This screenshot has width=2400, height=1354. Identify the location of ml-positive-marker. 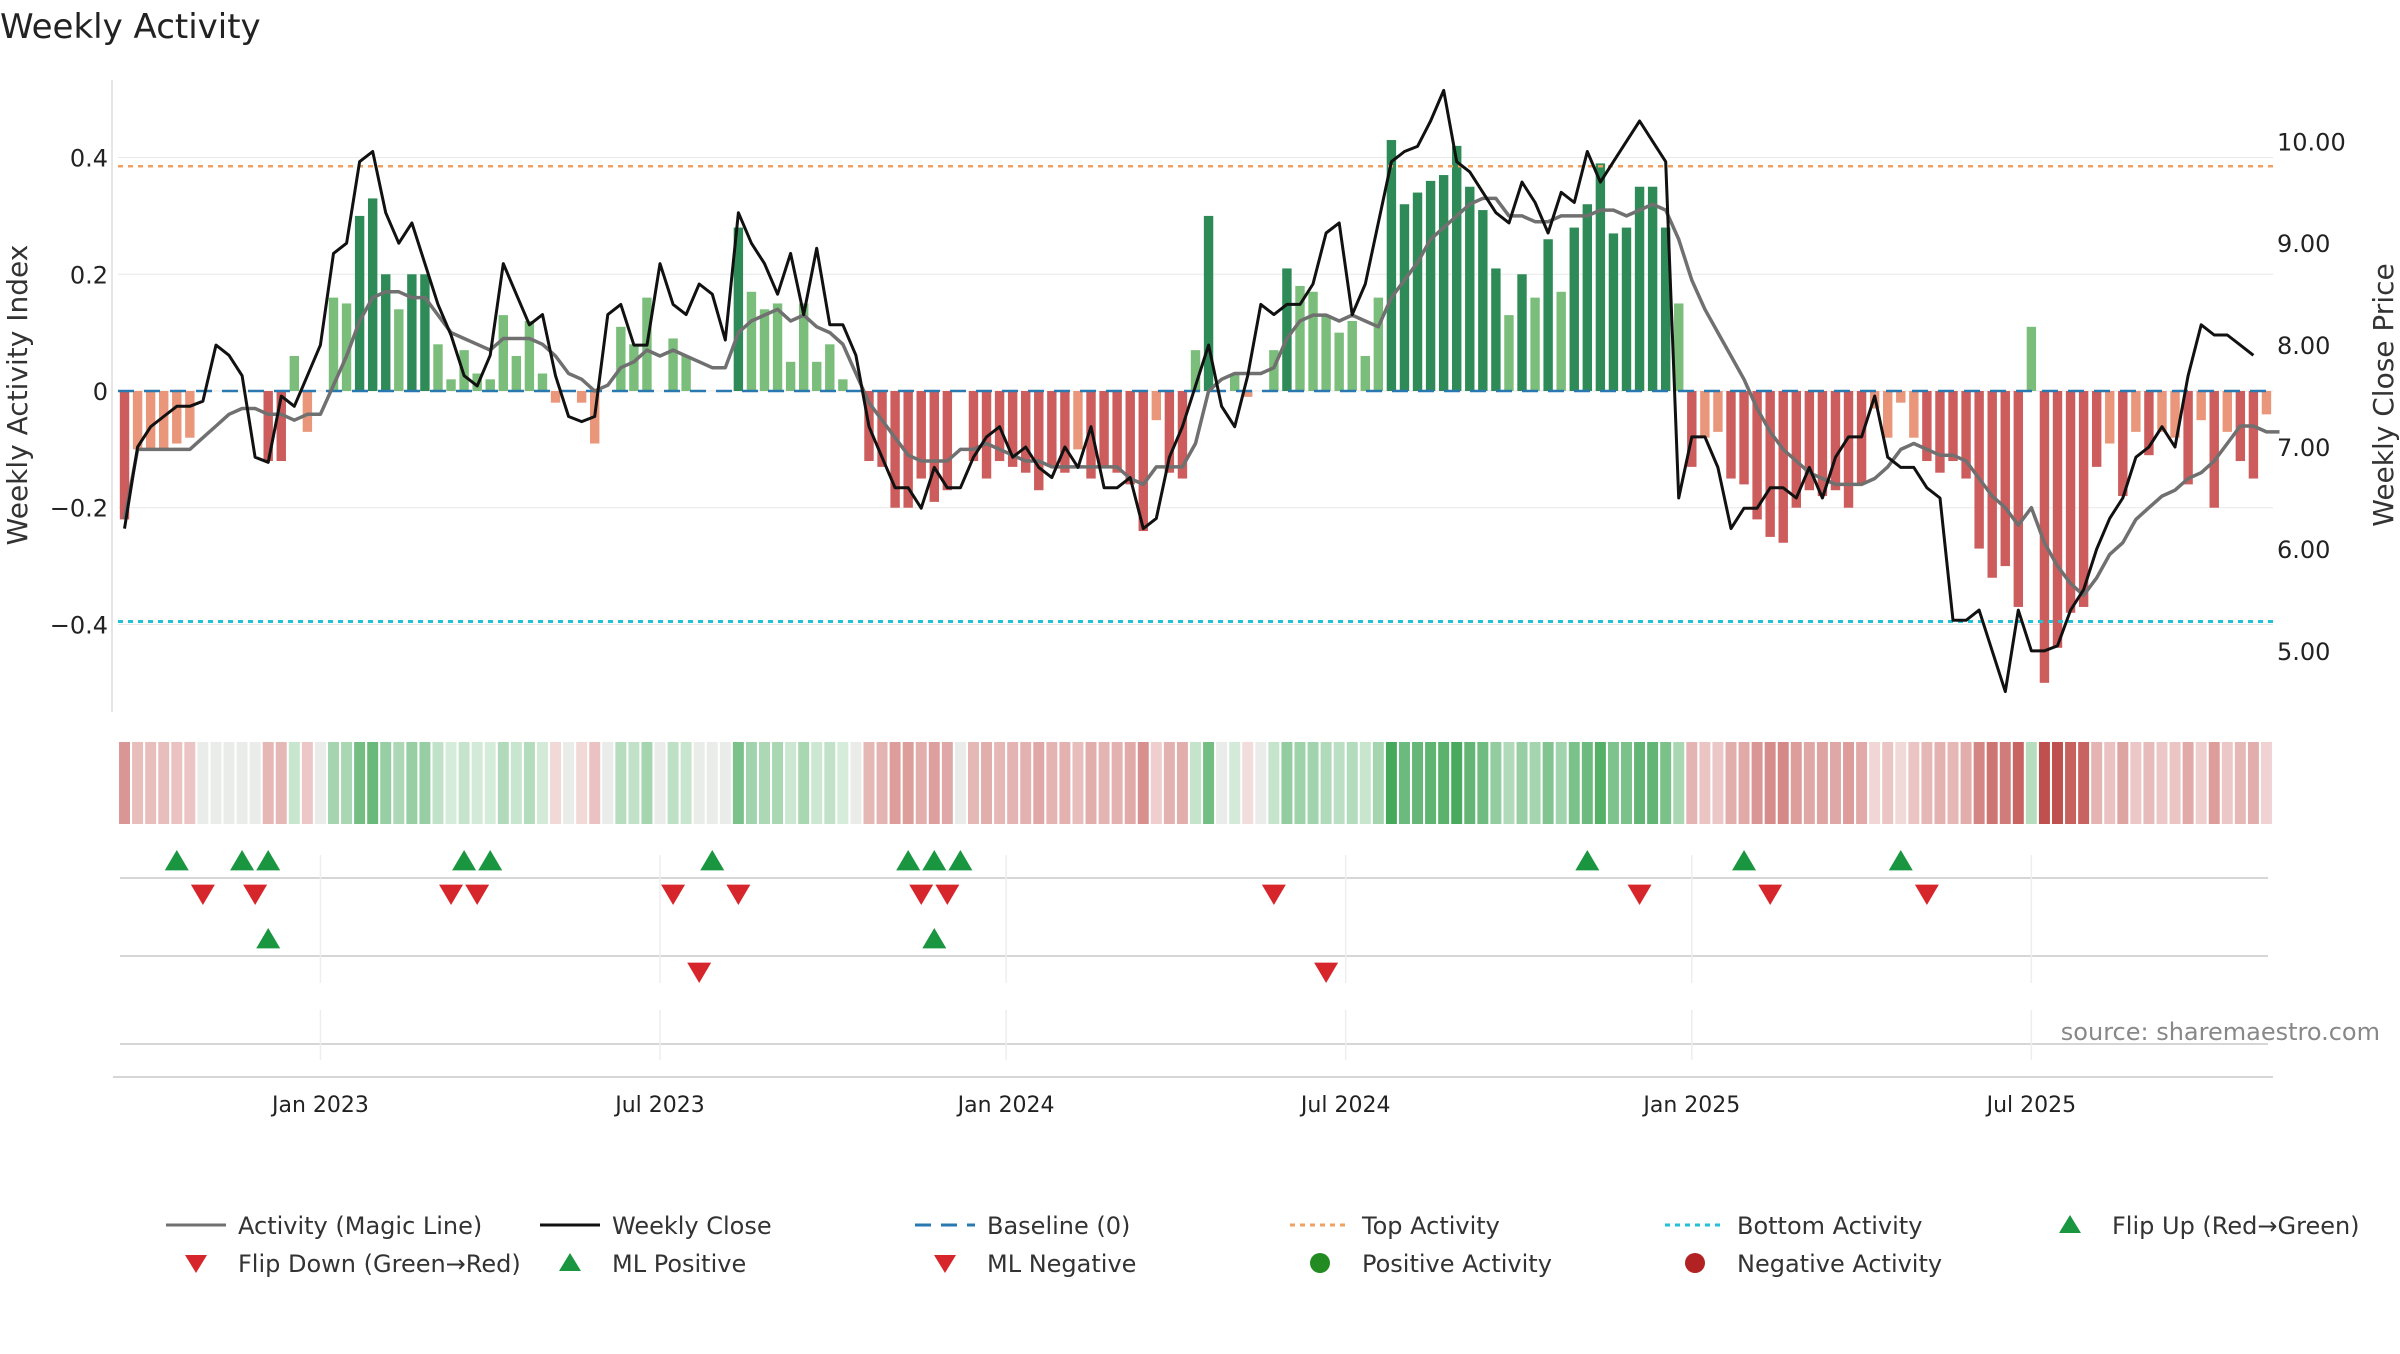
(934, 938).